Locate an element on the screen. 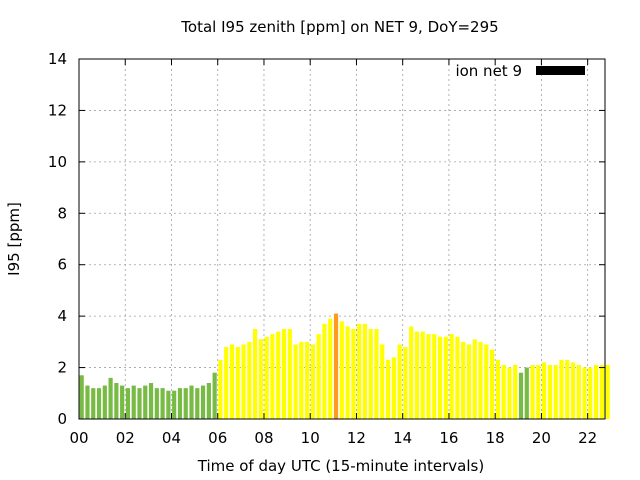 The image size is (640, 480). x-tick-label: 18 is located at coordinates (495, 438).